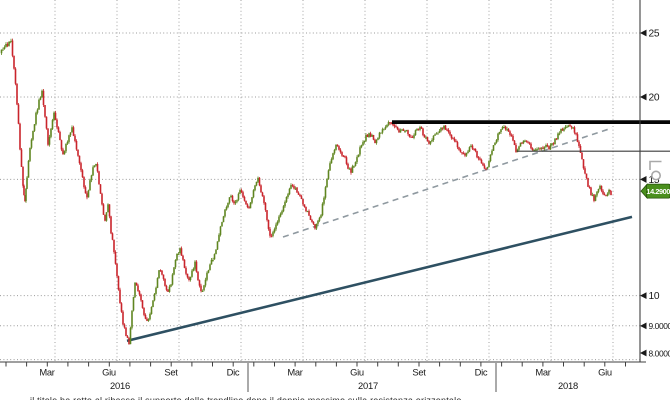 The width and height of the screenshot is (670, 400). What do you see at coordinates (368, 385) in the screenshot?
I see `x-year-label: 2017` at bounding box center [368, 385].